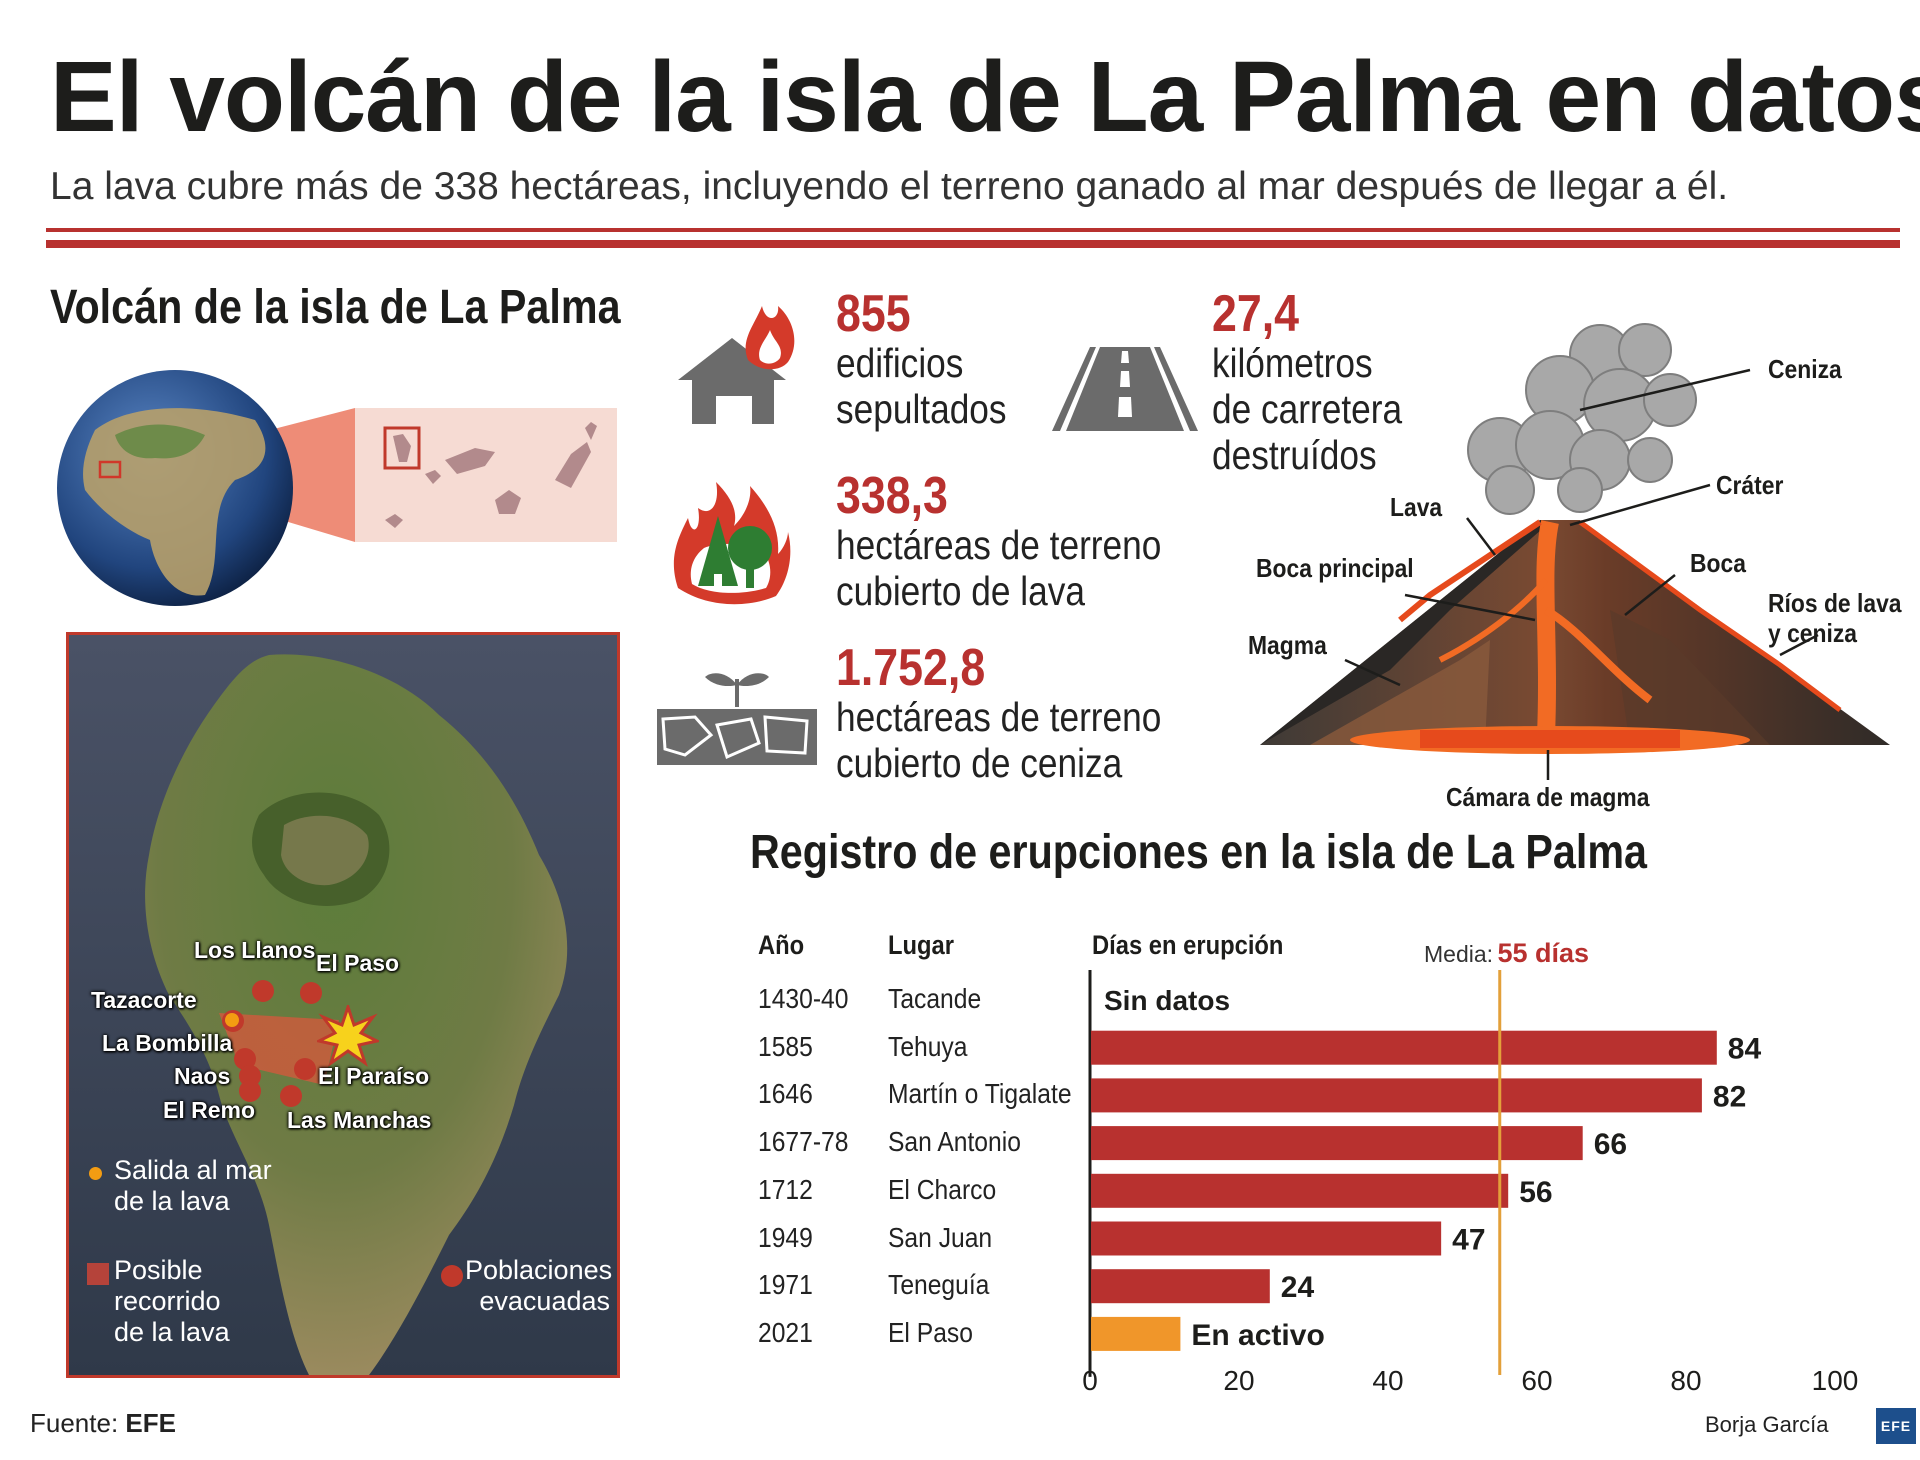 Image resolution: width=1920 pixels, height=1460 pixels. Describe the element at coordinates (1287, 645) in the screenshot. I see `volcano-label-magma: Magma` at that location.